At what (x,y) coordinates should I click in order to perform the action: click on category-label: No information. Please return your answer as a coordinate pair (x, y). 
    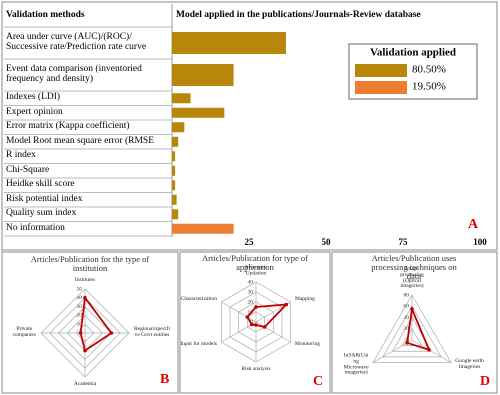
    Looking at the image, I should click on (35, 227).